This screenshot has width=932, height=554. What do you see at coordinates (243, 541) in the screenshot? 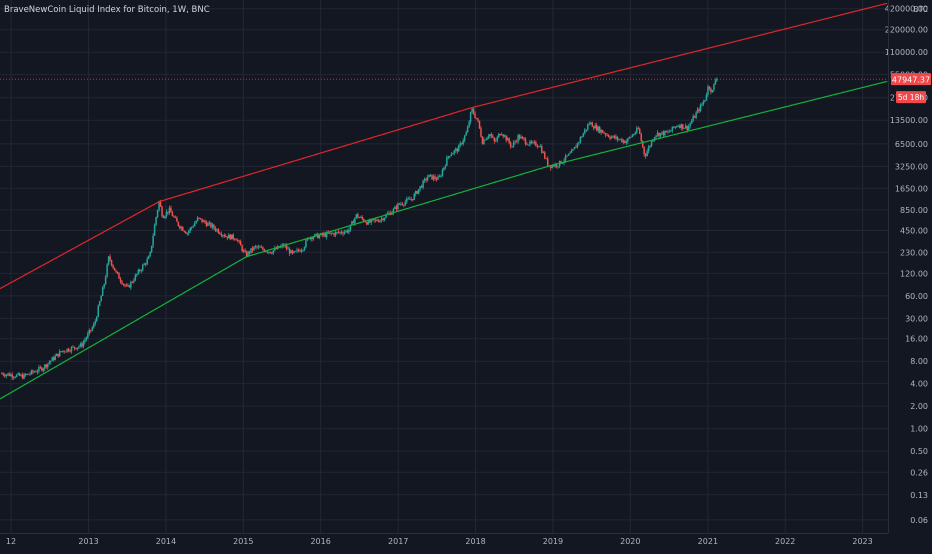
I see `x-tick-label: 2015` at bounding box center [243, 541].